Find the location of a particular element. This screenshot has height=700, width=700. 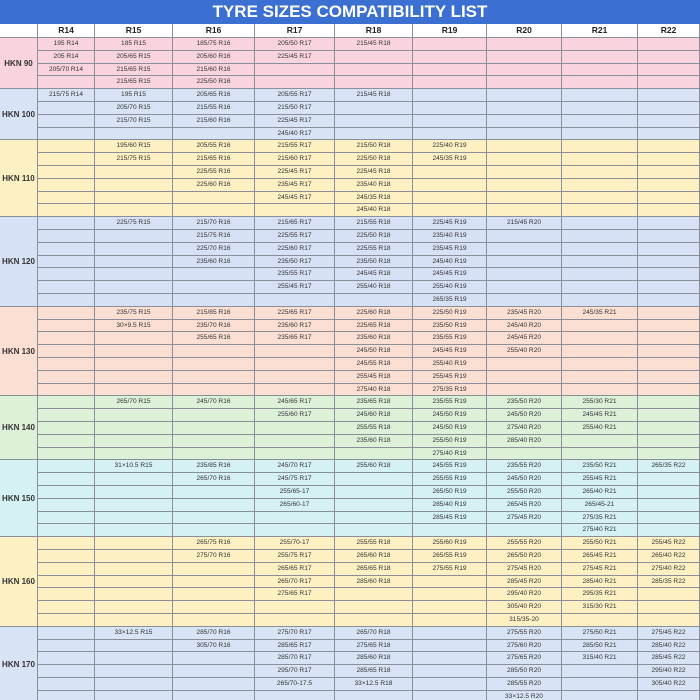

title: TYRE SIZES COMPATIBILITY LIST is located at coordinates (350, 12).